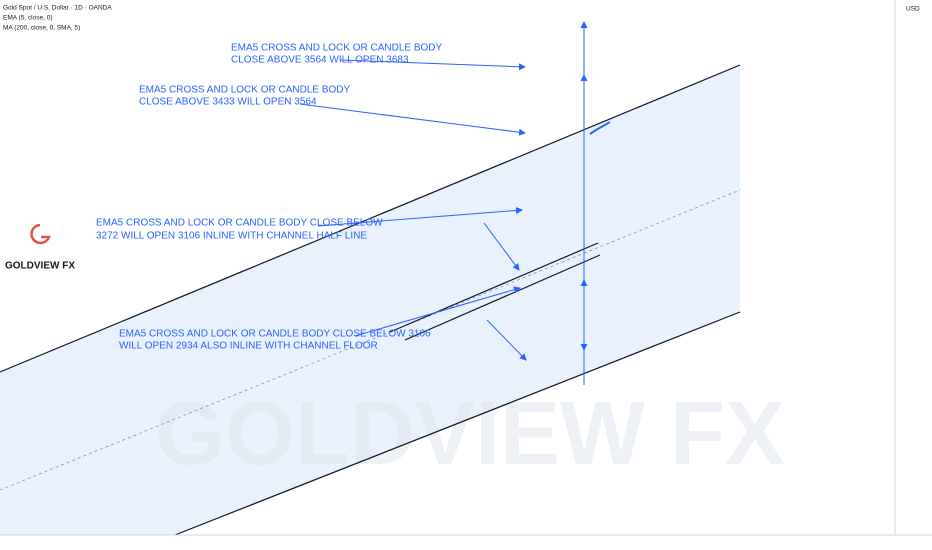  What do you see at coordinates (320, 60) in the screenshot?
I see `annotation: CLOSE ABOVE 3564 WILL OPEN 3683` at bounding box center [320, 60].